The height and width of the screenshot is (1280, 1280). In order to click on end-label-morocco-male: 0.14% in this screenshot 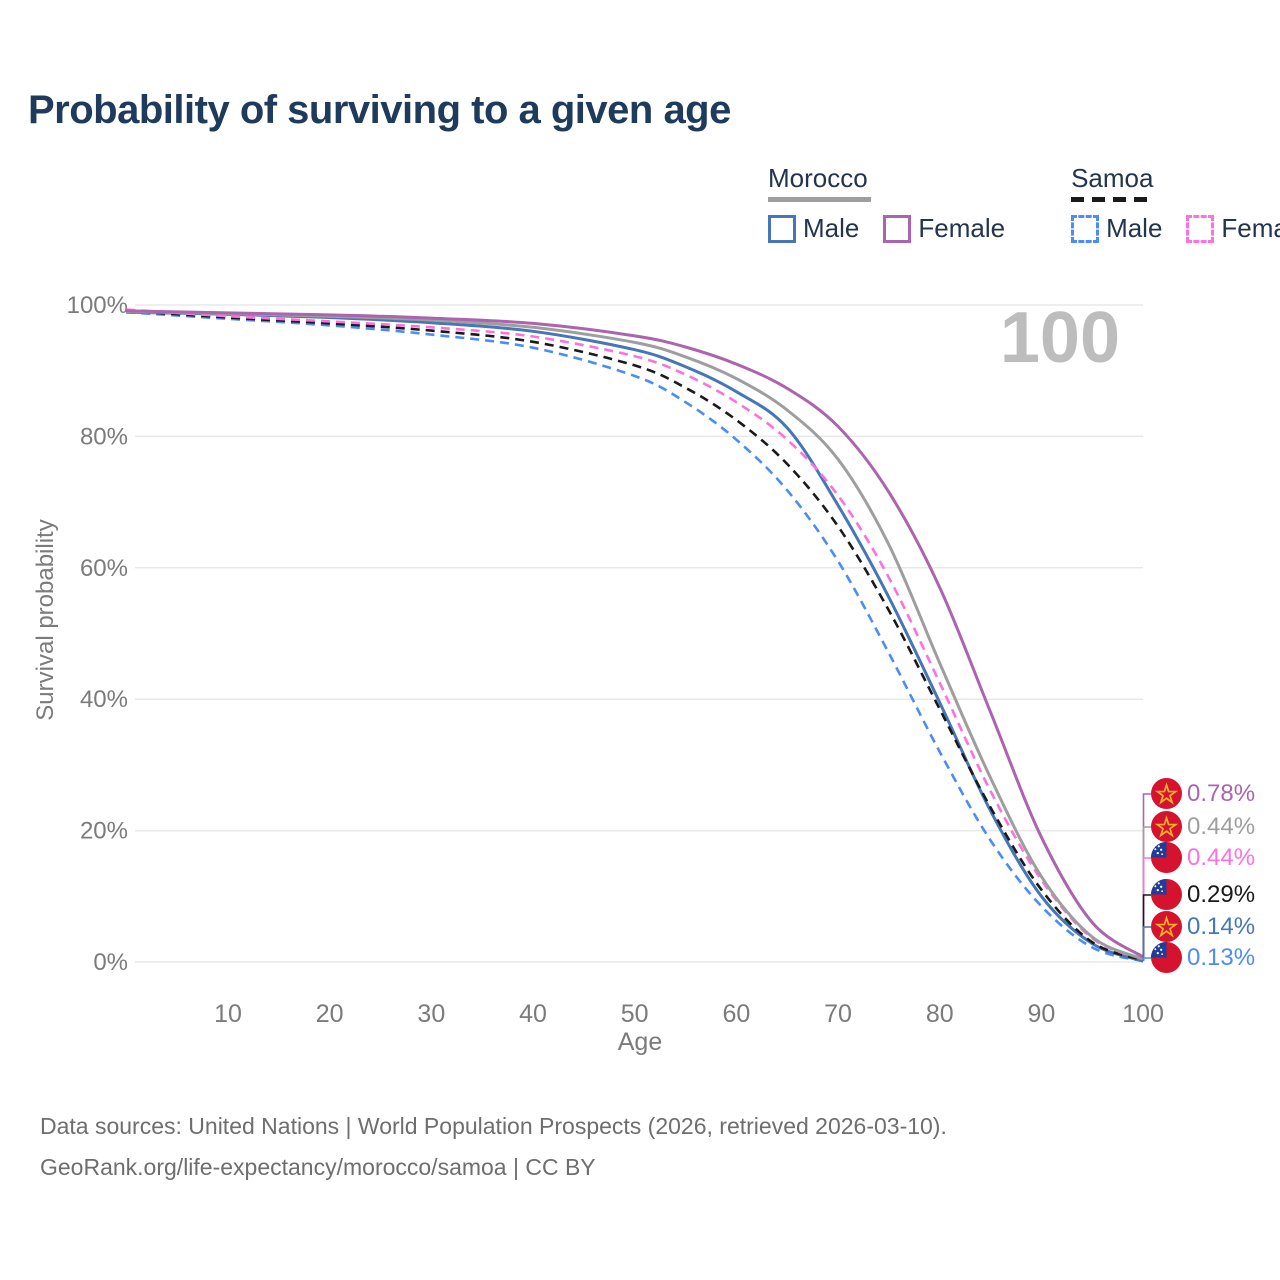, I will do `click(1203, 926)`.